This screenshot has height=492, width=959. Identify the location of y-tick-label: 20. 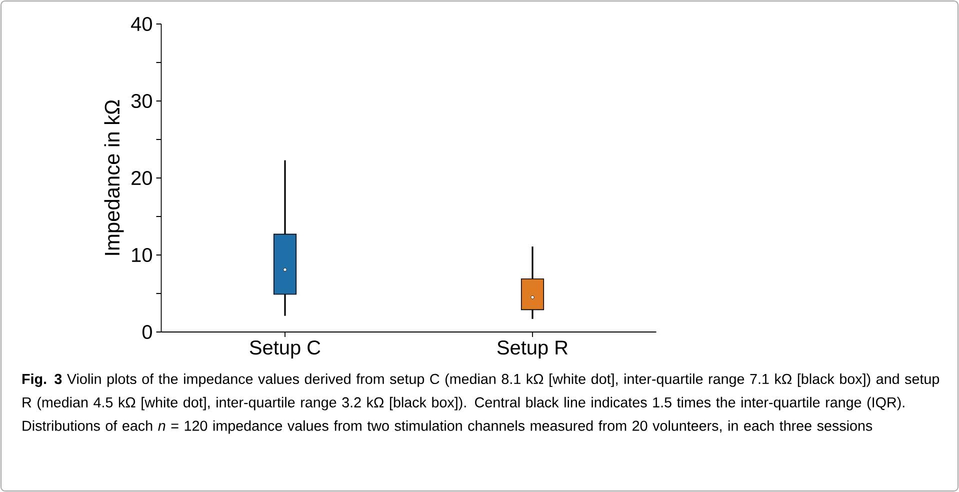
(142, 178).